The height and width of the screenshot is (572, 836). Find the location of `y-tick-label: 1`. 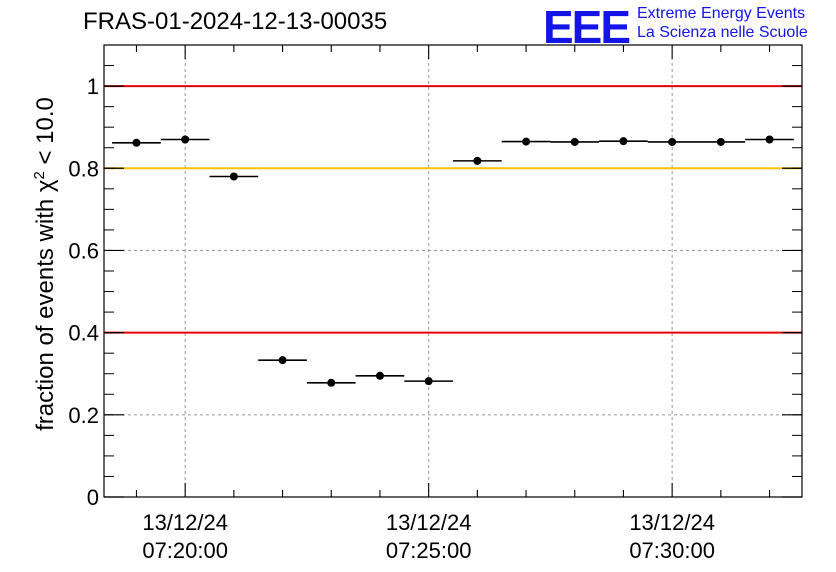

y-tick-label: 1 is located at coordinates (93, 86).